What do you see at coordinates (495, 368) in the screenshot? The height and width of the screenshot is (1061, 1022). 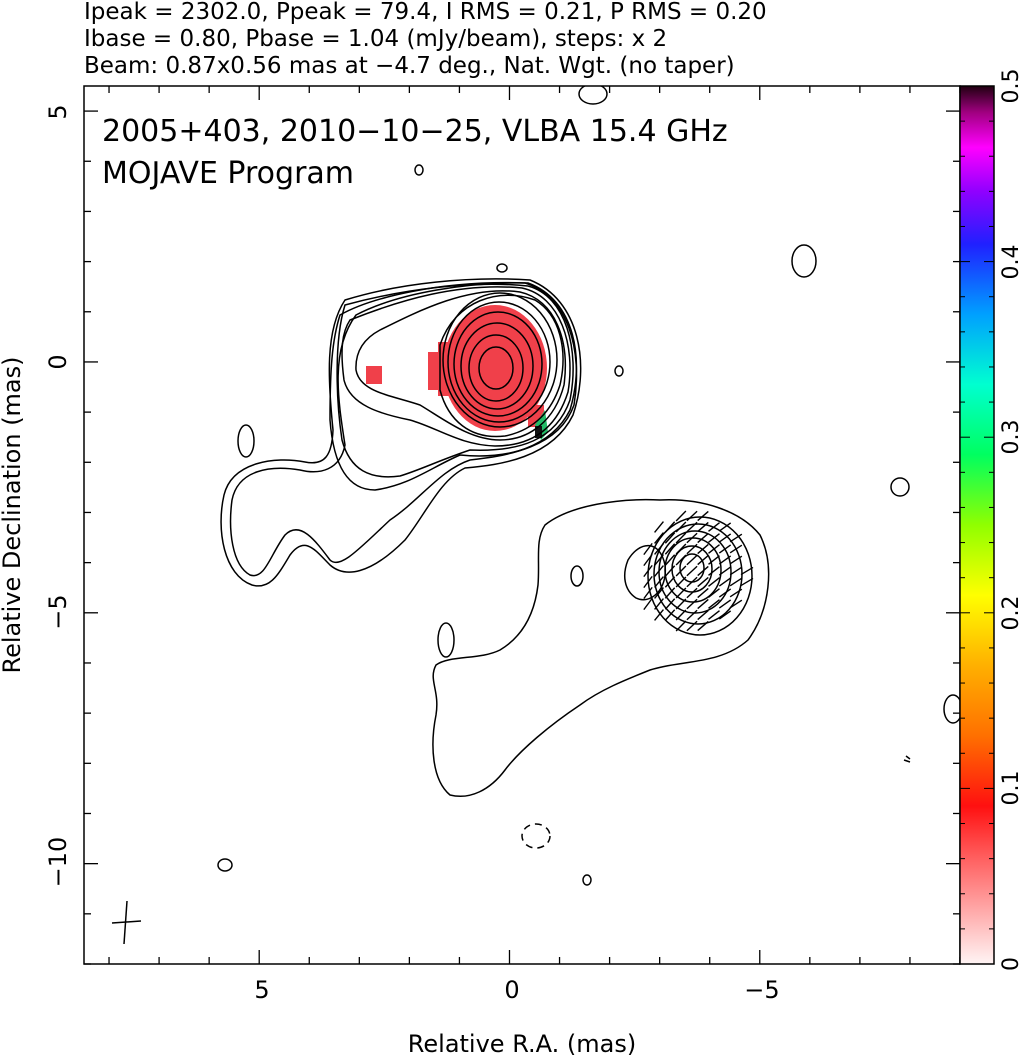 I see `polarization-core` at bounding box center [495, 368].